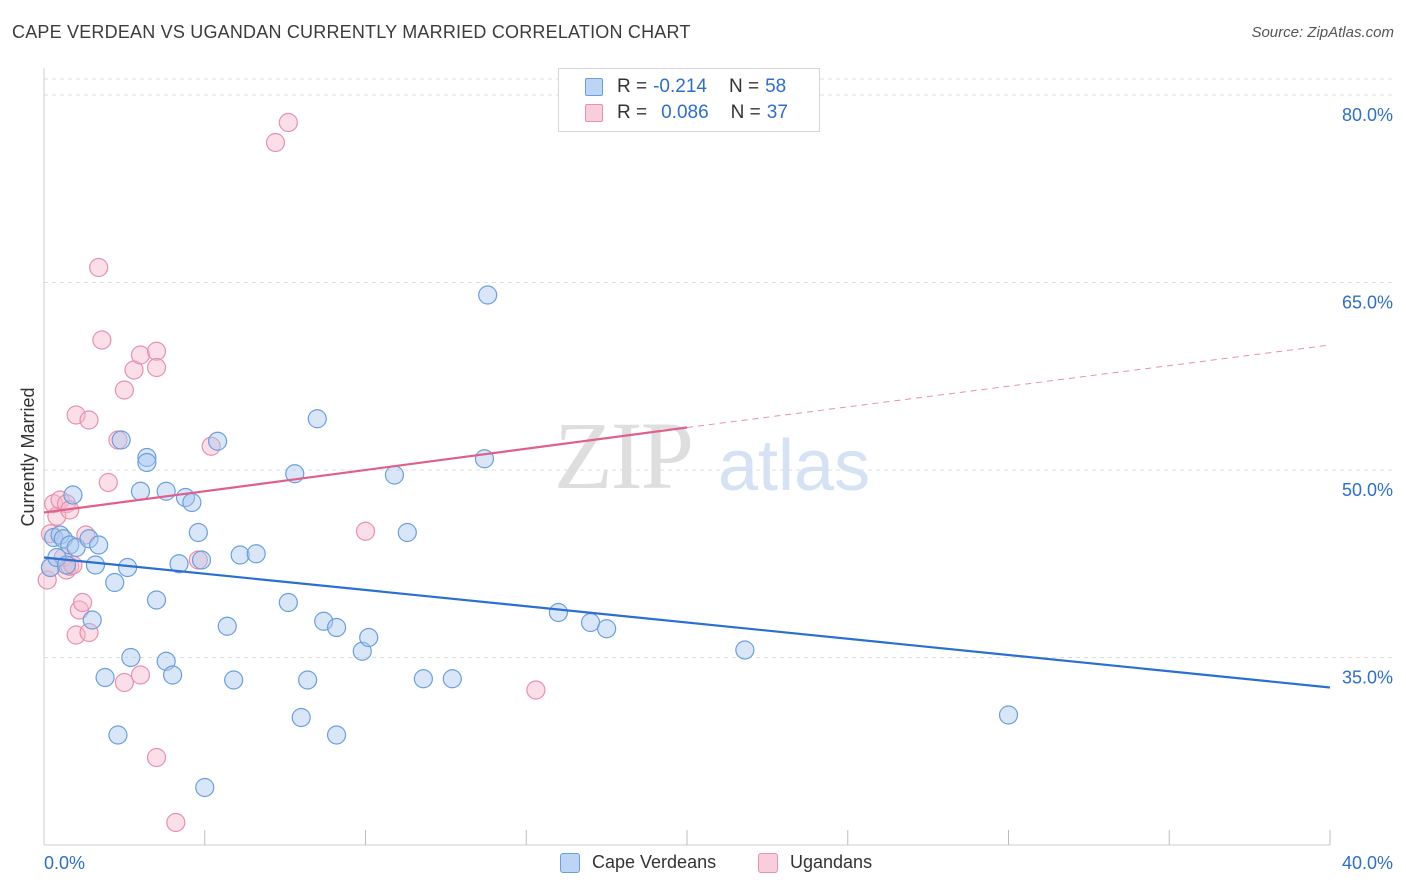 The height and width of the screenshot is (892, 1406). I want to click on y-tick-label: 65.0%, so click(1367, 303).